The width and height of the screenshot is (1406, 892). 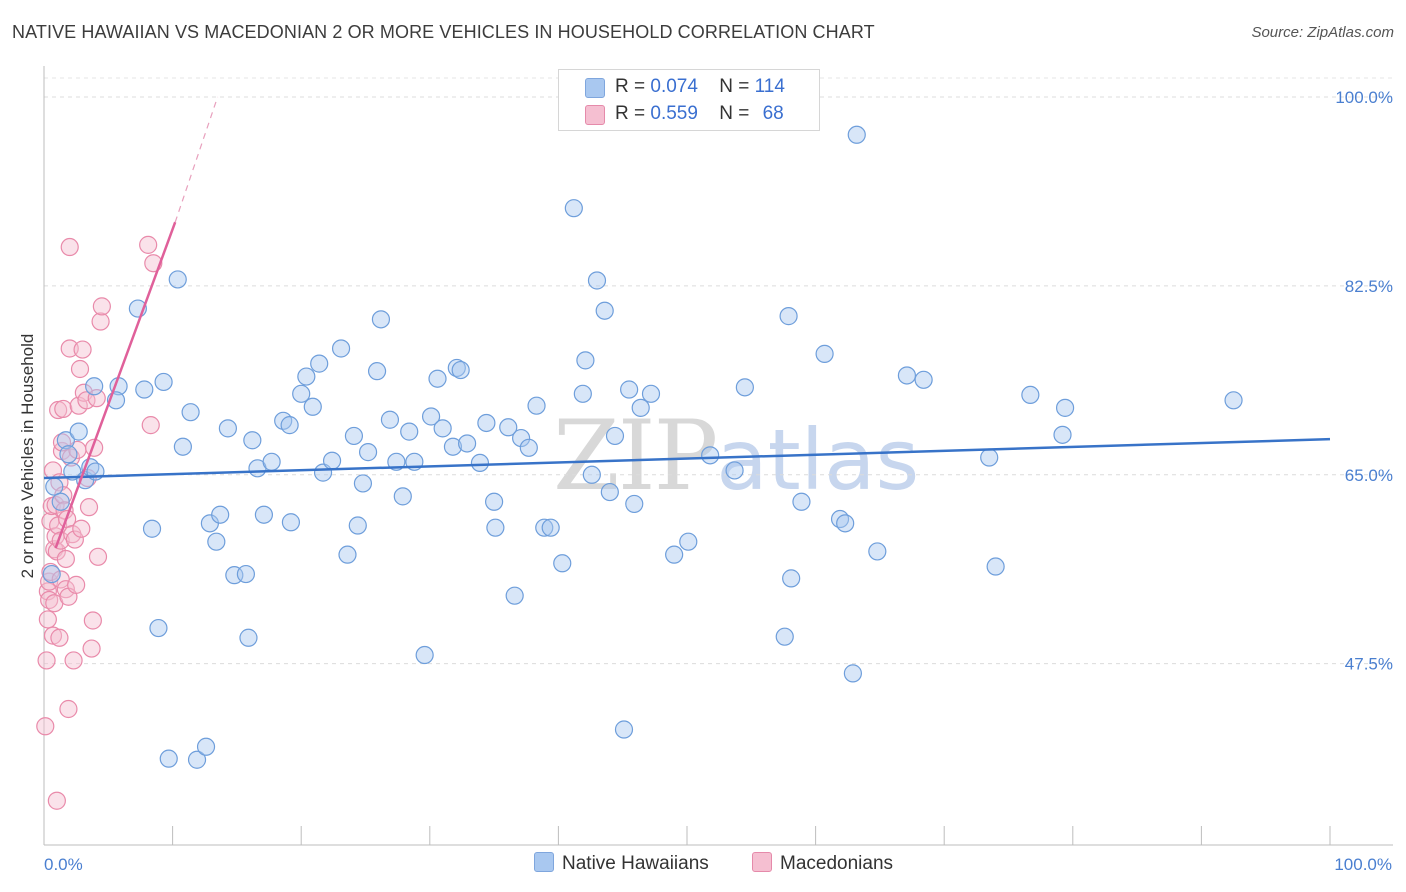 I want to click on legend-r-value: 0.559, so click(x=674, y=113).